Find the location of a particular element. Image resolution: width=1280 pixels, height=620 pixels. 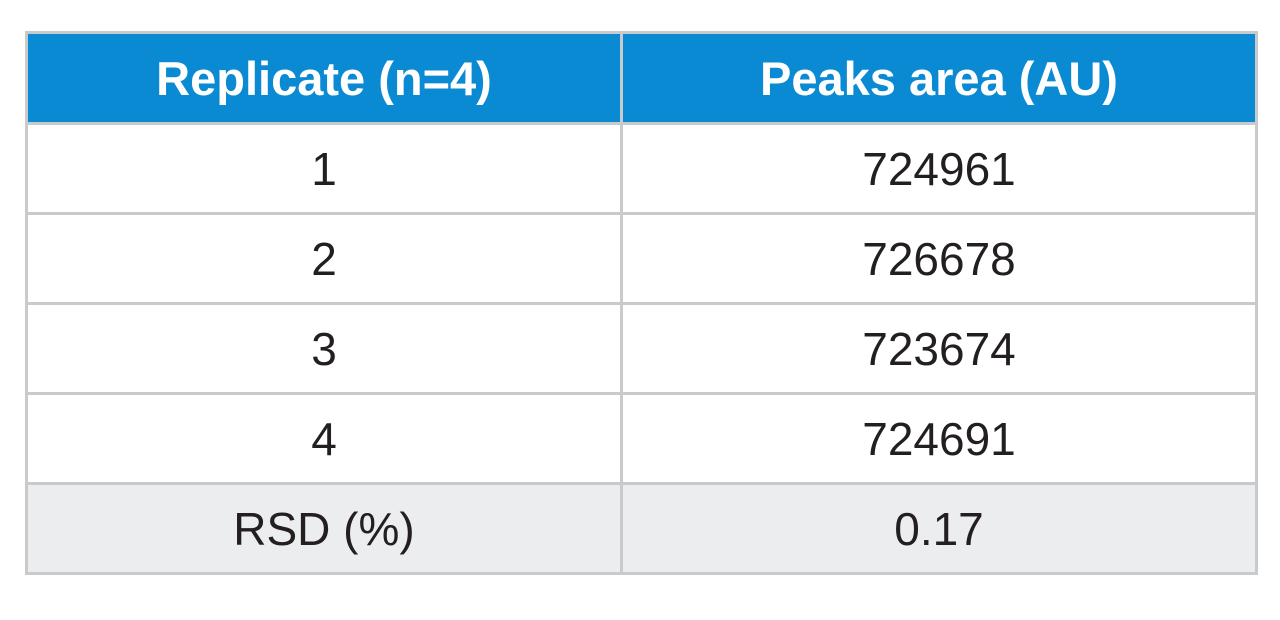

table-row: 4 724691 is located at coordinates (641, 438).